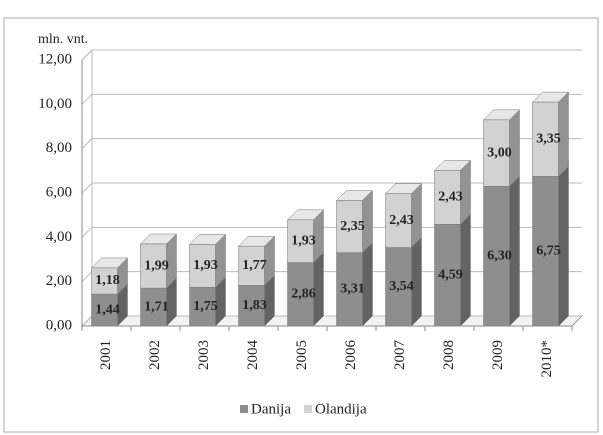  I want to click on value-label: 1,99, so click(156, 265).